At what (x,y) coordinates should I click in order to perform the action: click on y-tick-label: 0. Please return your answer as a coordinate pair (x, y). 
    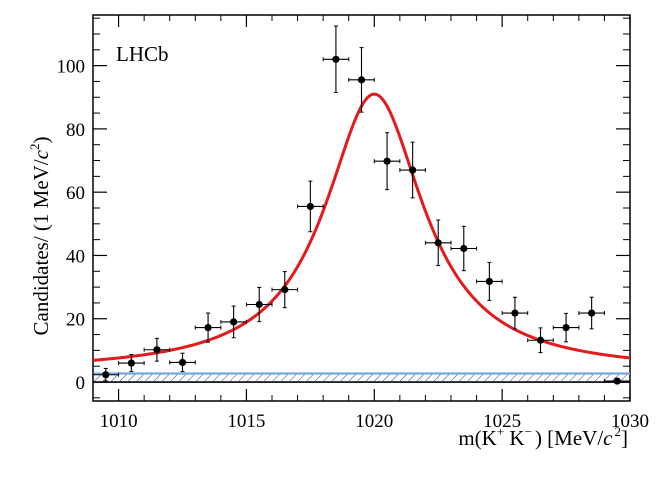
    Looking at the image, I should click on (81, 383).